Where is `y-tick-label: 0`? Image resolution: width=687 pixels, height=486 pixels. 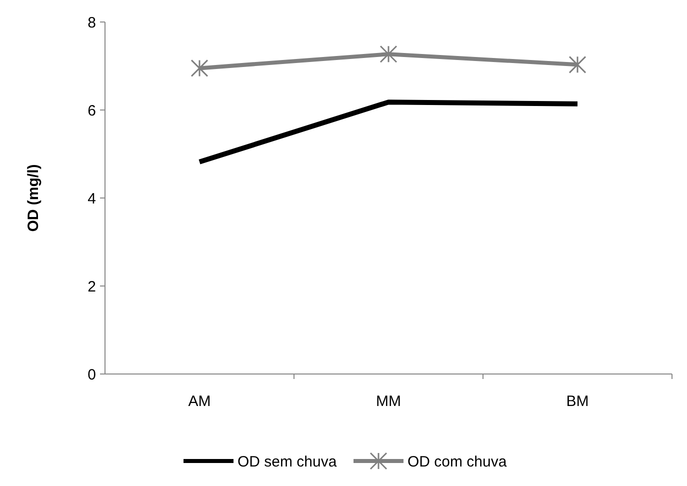
y-tick-label: 0 is located at coordinates (92, 375).